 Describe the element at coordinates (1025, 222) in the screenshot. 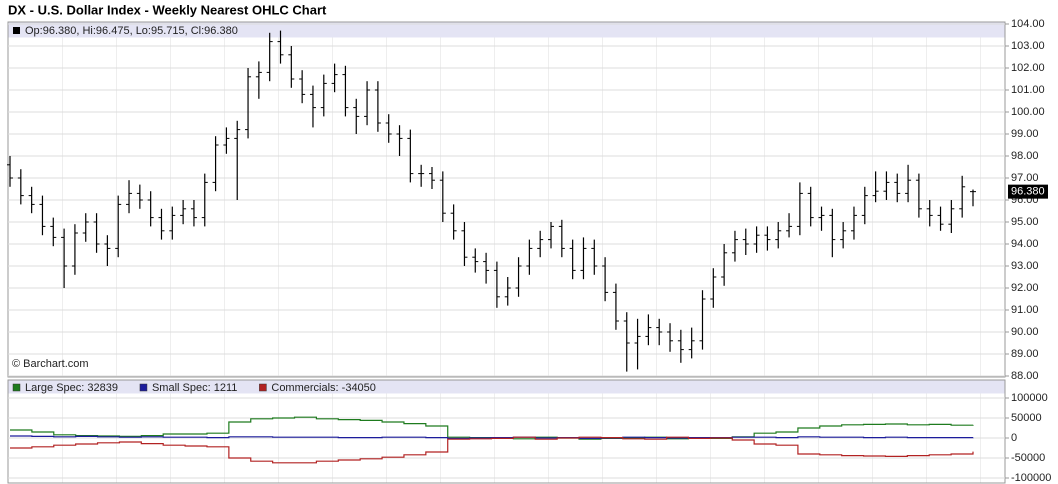

I see `y-tick-label: 95.00` at that location.